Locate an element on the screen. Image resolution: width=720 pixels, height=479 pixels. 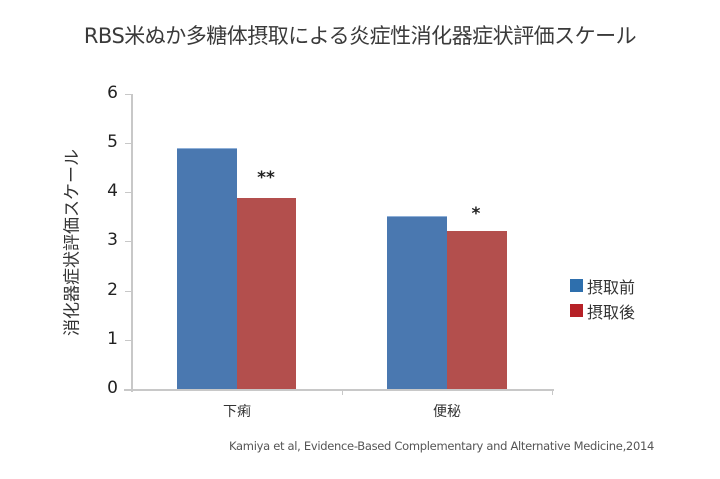
bar-diarrhea-after is located at coordinates (266, 293).